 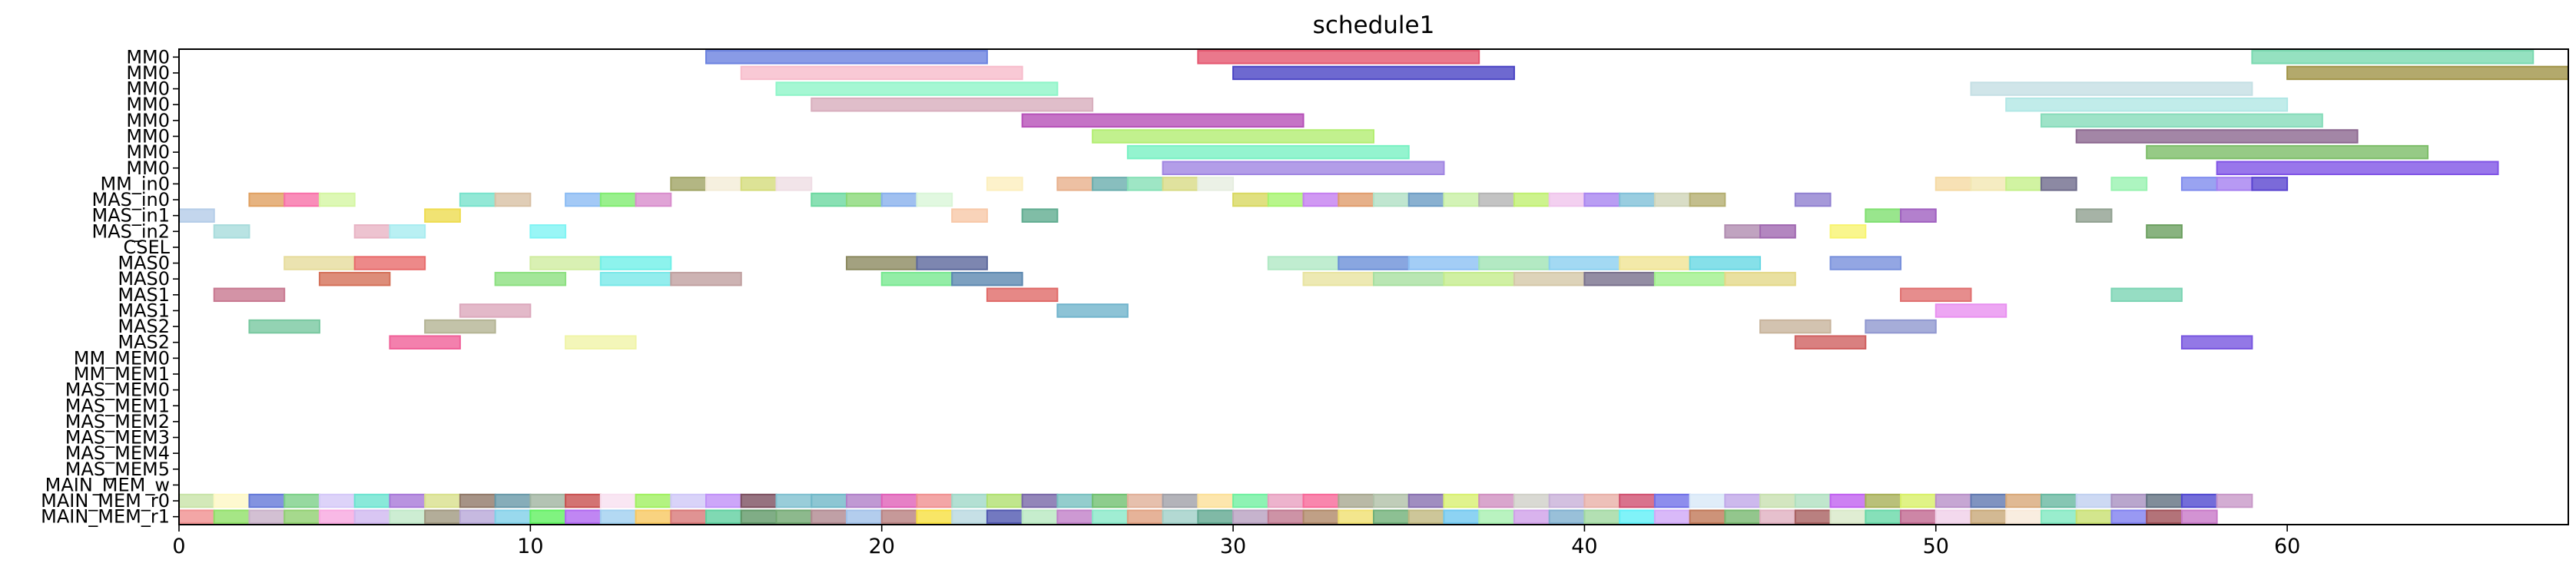 What do you see at coordinates (146, 247) in the screenshot?
I see `y-tick-label: CSEL` at bounding box center [146, 247].